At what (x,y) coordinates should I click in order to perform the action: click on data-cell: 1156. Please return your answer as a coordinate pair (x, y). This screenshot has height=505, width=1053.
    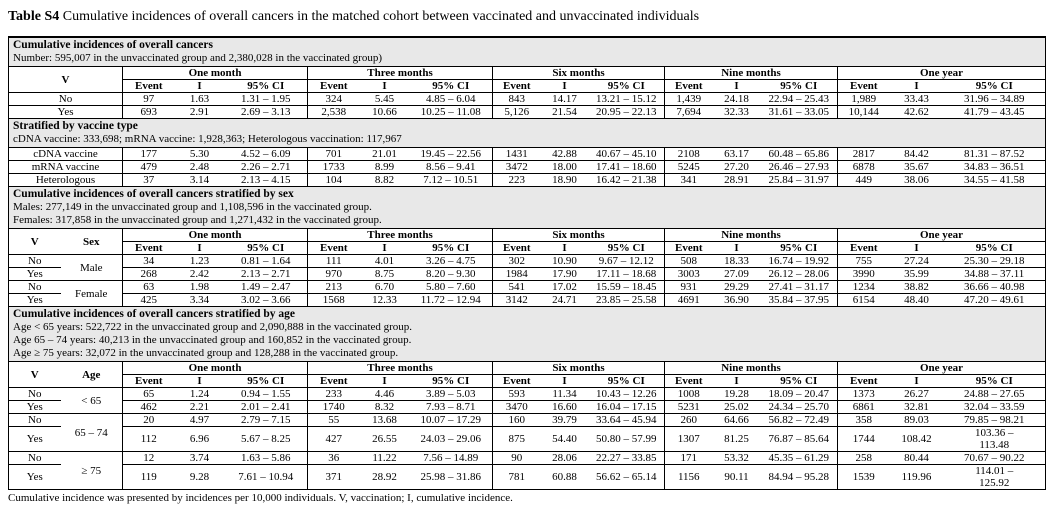
    Looking at the image, I should click on (688, 477).